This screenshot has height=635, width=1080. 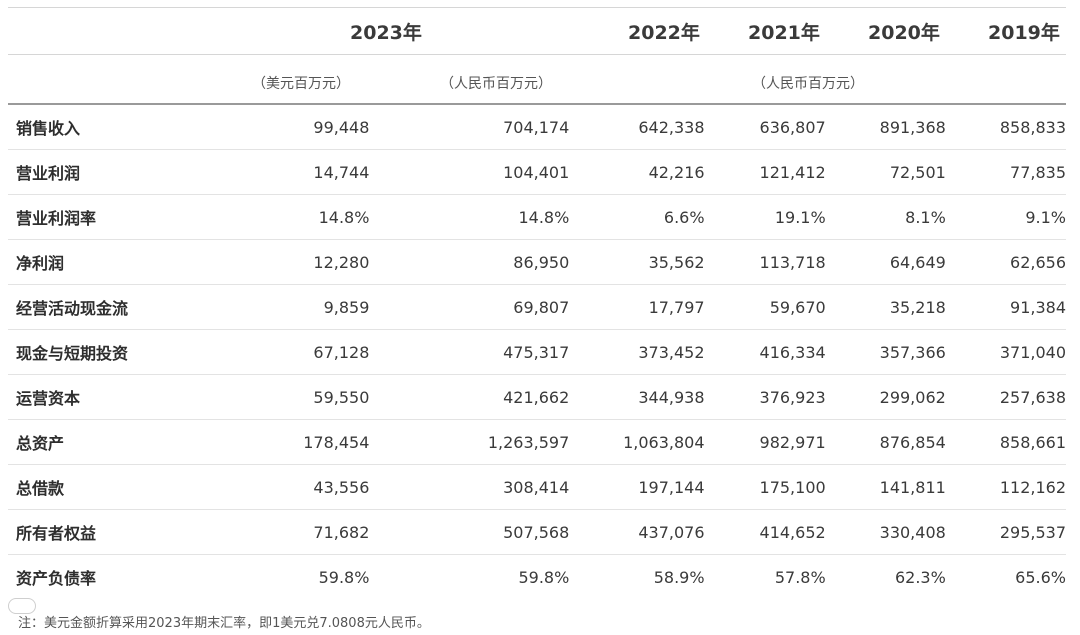 What do you see at coordinates (537, 7) in the screenshot?
I see `table-top-border` at bounding box center [537, 7].